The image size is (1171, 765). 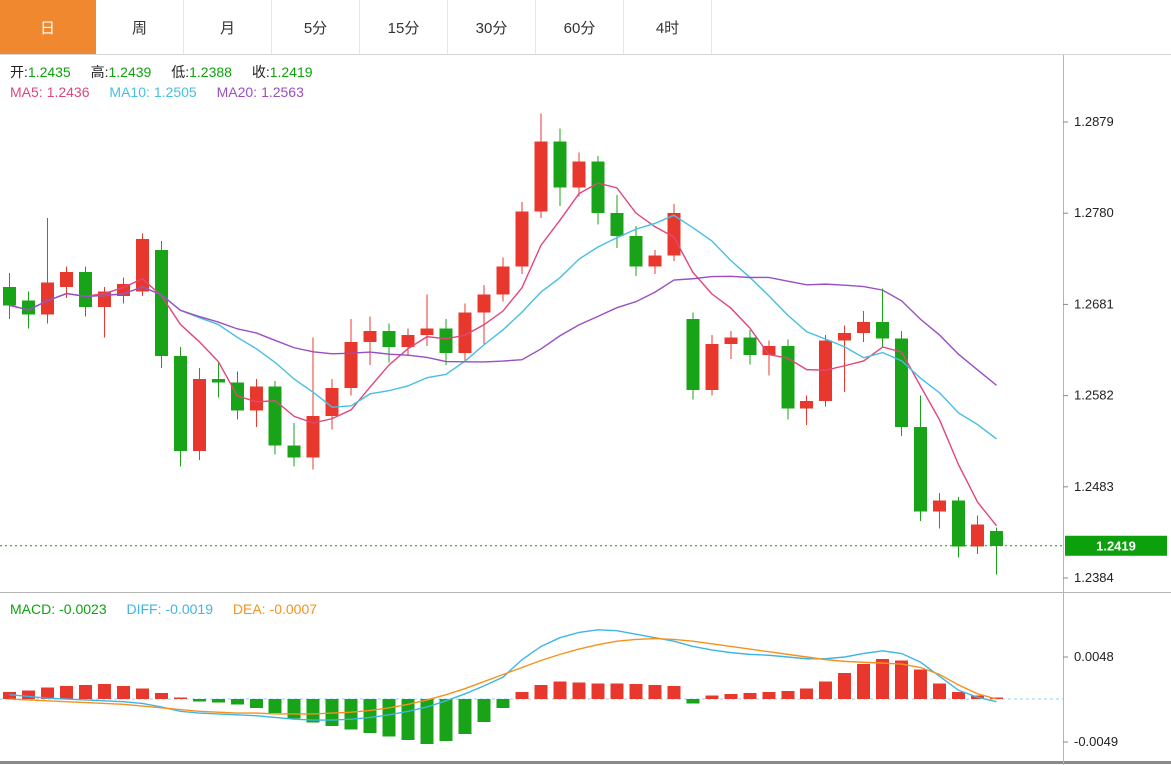 I want to click on ma5-label: MA5:, so click(x=26, y=92).